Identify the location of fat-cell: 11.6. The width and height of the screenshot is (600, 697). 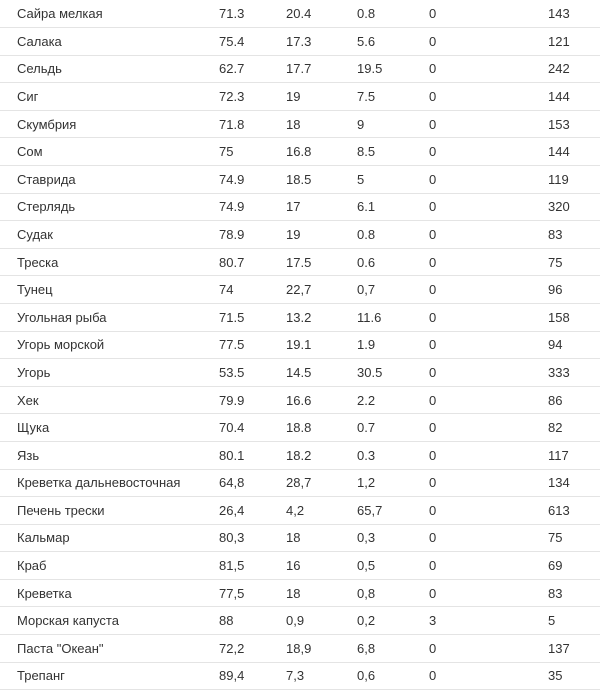
(369, 317).